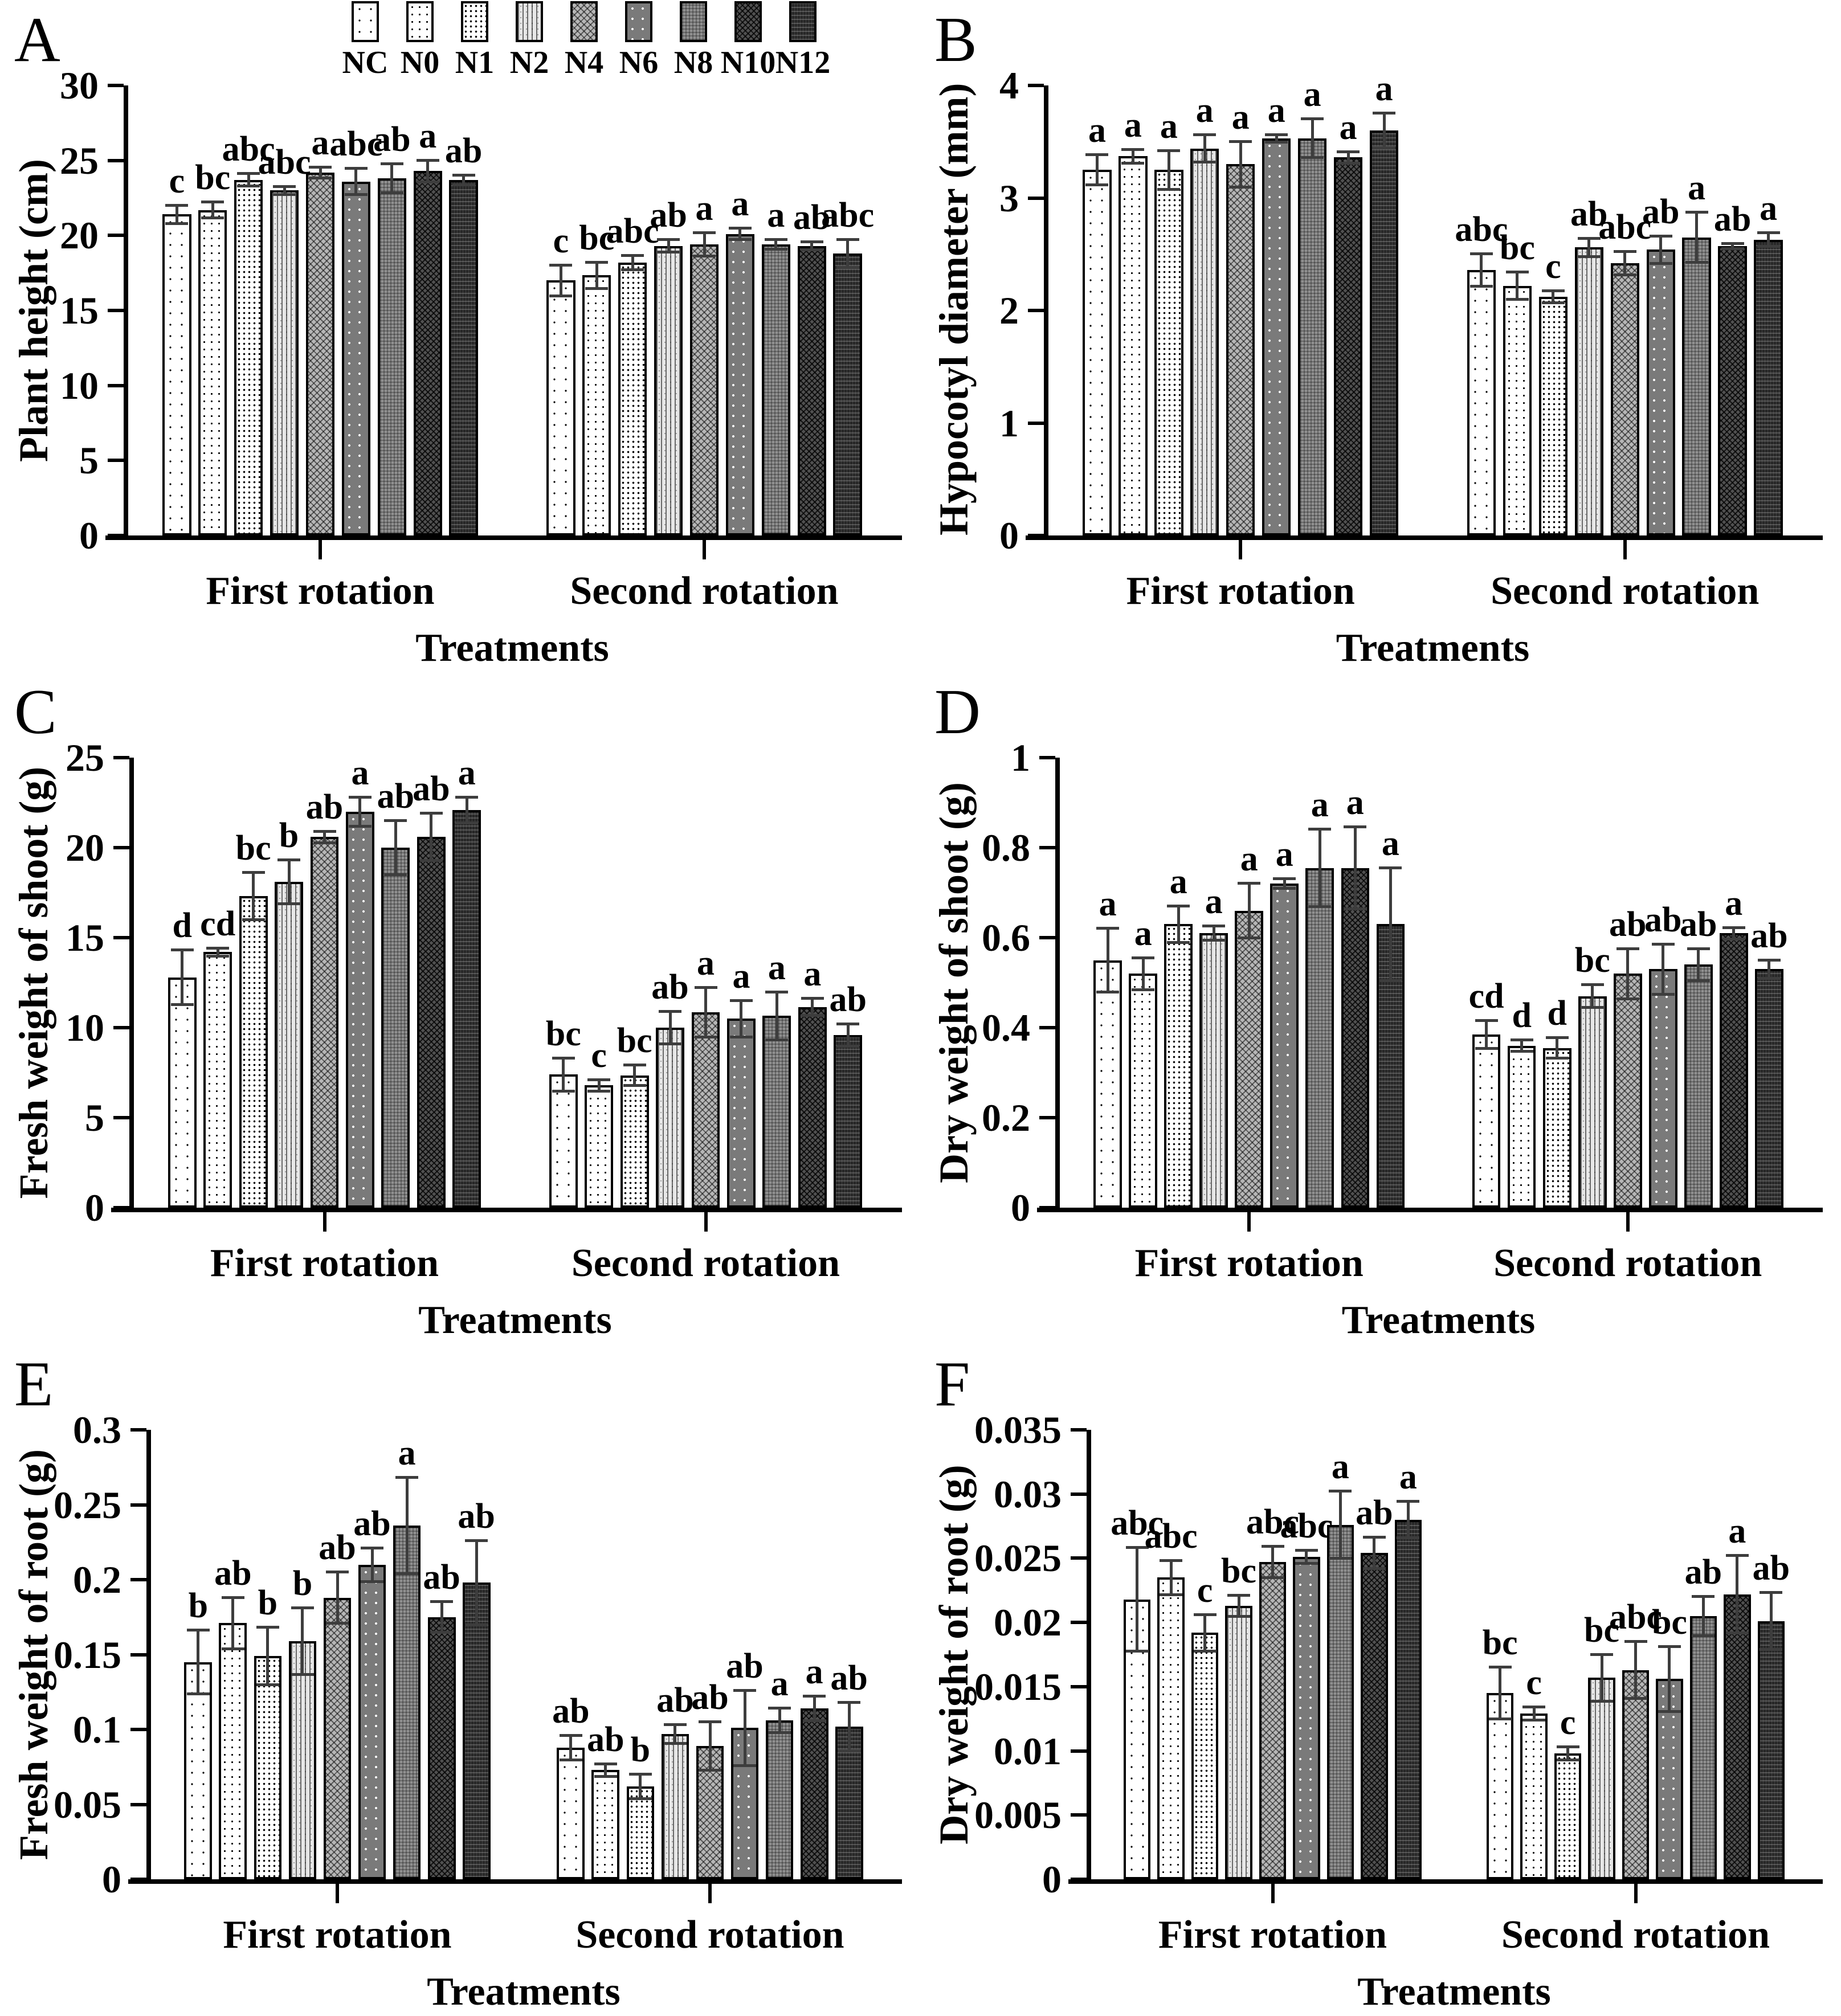  What do you see at coordinates (1588, 391) in the screenshot?
I see `bar-N2` at bounding box center [1588, 391].